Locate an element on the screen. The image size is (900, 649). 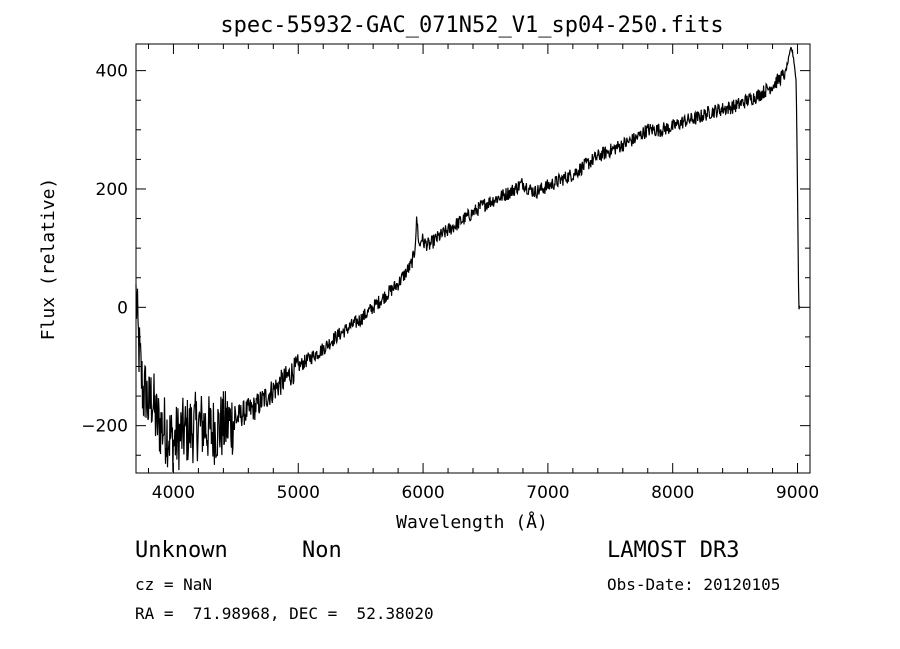
x-axis-label: Wavelength (Å) is located at coordinates (472, 522).